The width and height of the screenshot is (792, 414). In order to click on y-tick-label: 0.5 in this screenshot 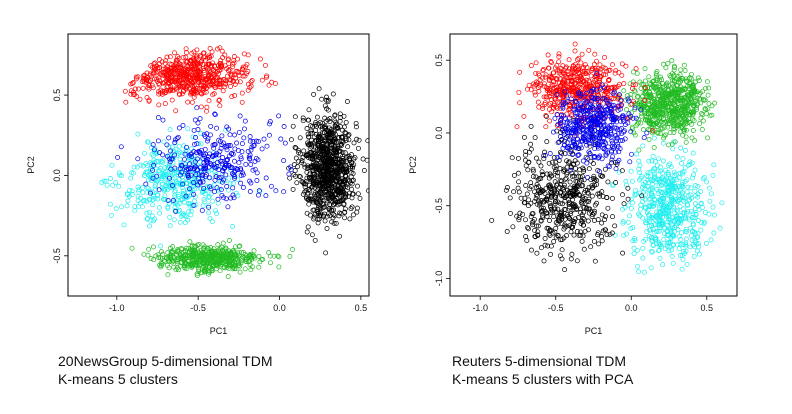, I will do `click(57, 95)`.